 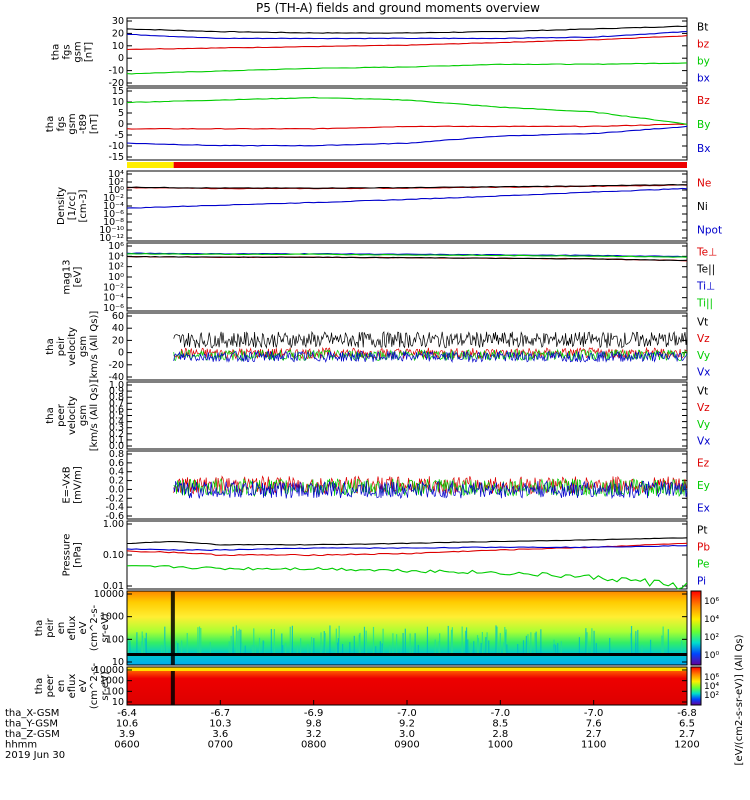 What do you see at coordinates (116, 440) in the screenshot?
I see `y-tick-label: 0.1` at bounding box center [116, 440].